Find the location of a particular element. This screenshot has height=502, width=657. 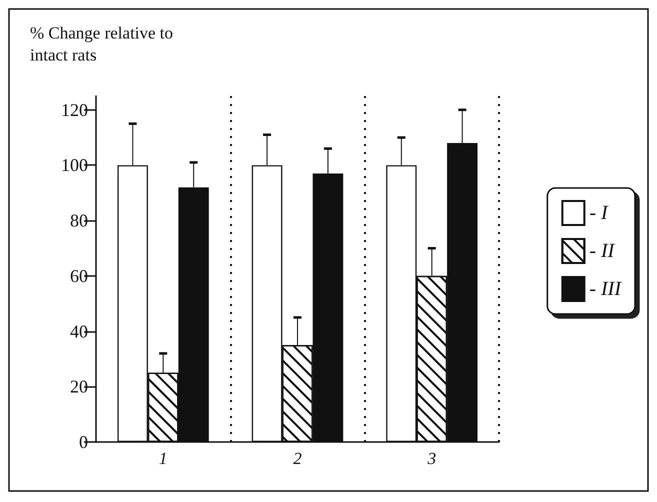

y-tick-label: 40 is located at coordinates (79, 331).